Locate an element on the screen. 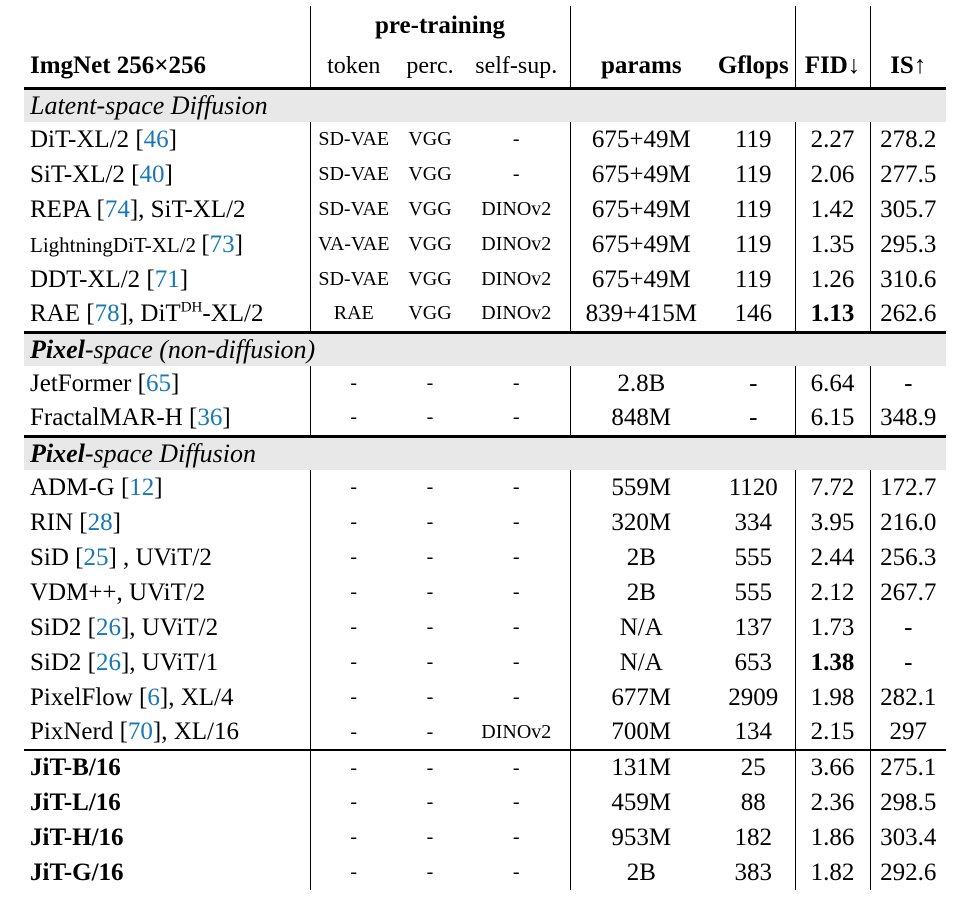 This screenshot has height=907, width=964. perc-cell: VGG is located at coordinates (430, 244).